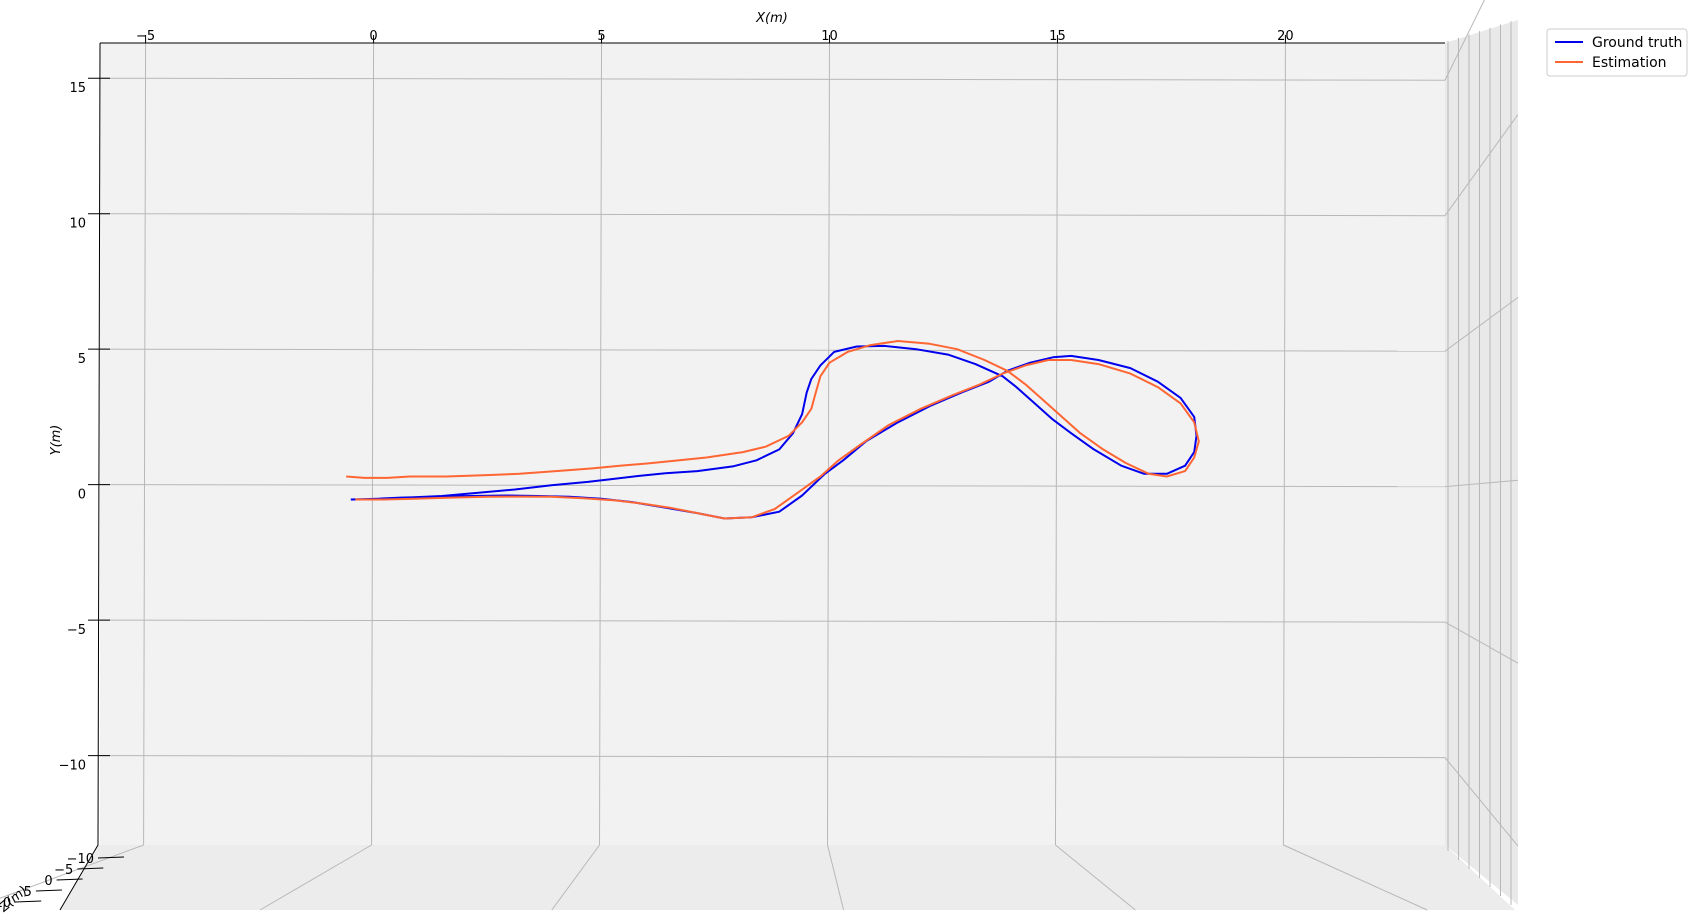 The image size is (1701, 915). Describe the element at coordinates (77, 88) in the screenshot. I see `y-tick-label: 15` at that location.